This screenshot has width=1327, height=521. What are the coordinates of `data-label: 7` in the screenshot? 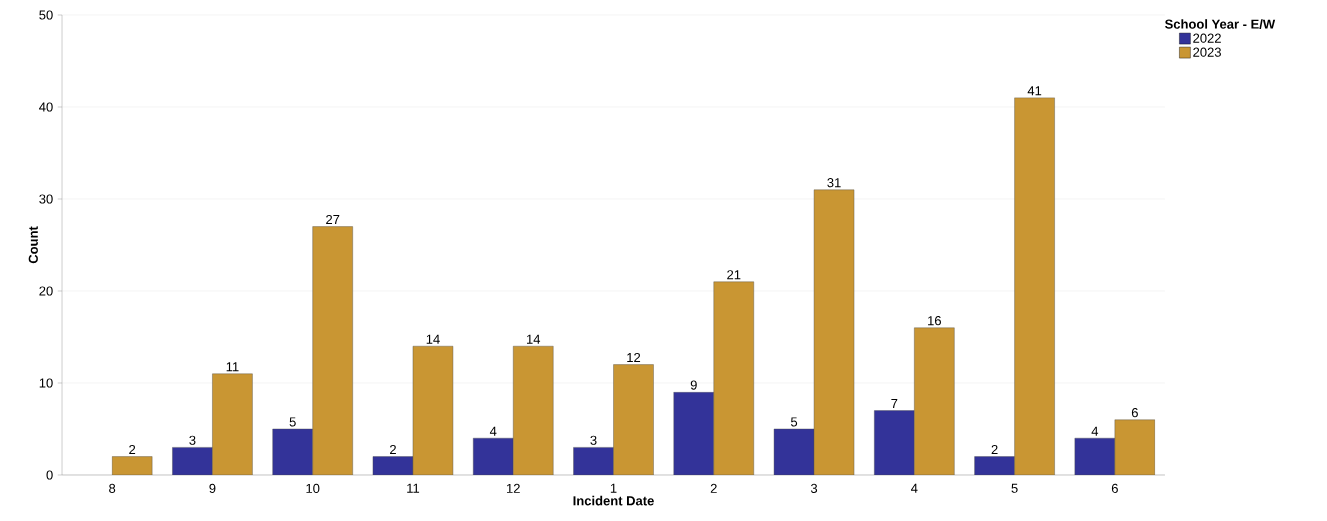 It's located at (894, 404).